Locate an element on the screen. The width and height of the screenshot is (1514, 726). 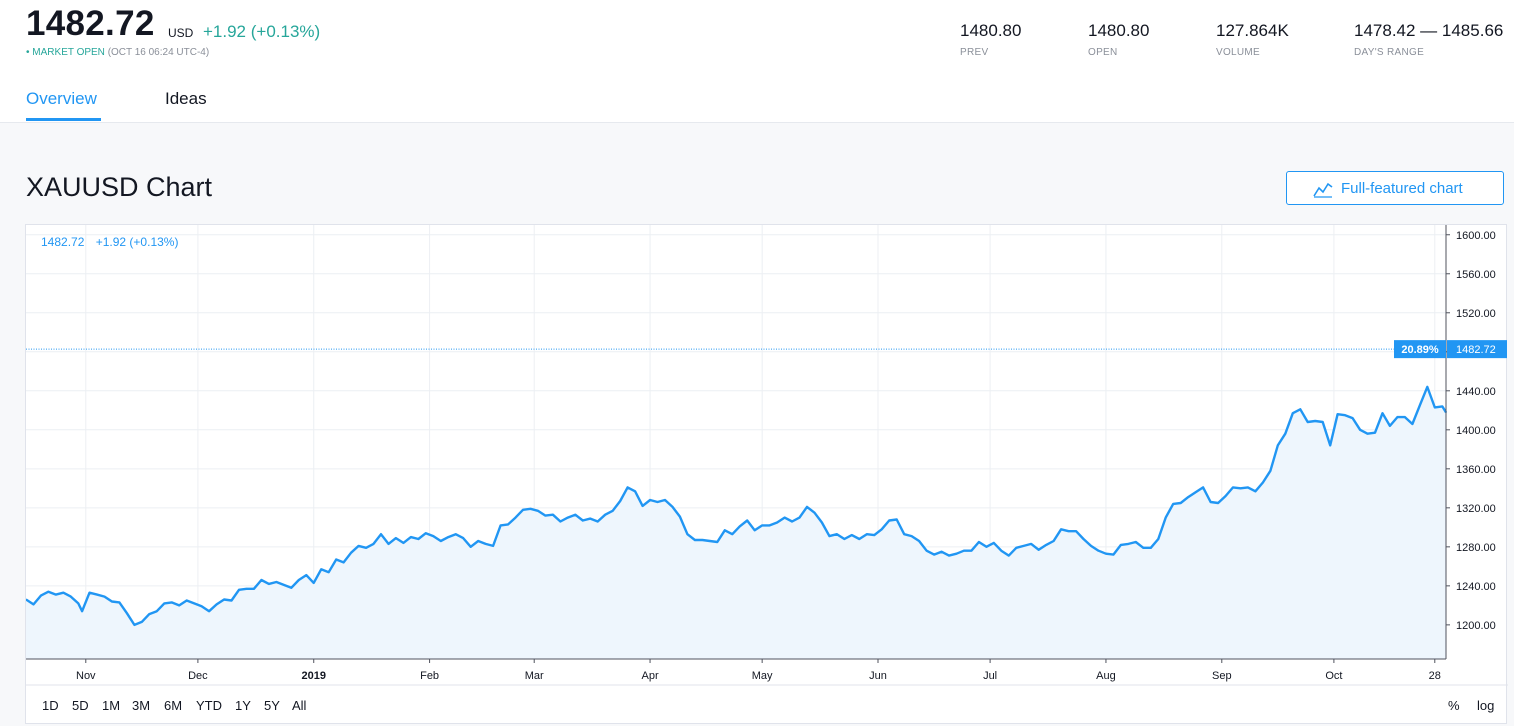
x-tick-label: Jul is located at coordinates (990, 676).